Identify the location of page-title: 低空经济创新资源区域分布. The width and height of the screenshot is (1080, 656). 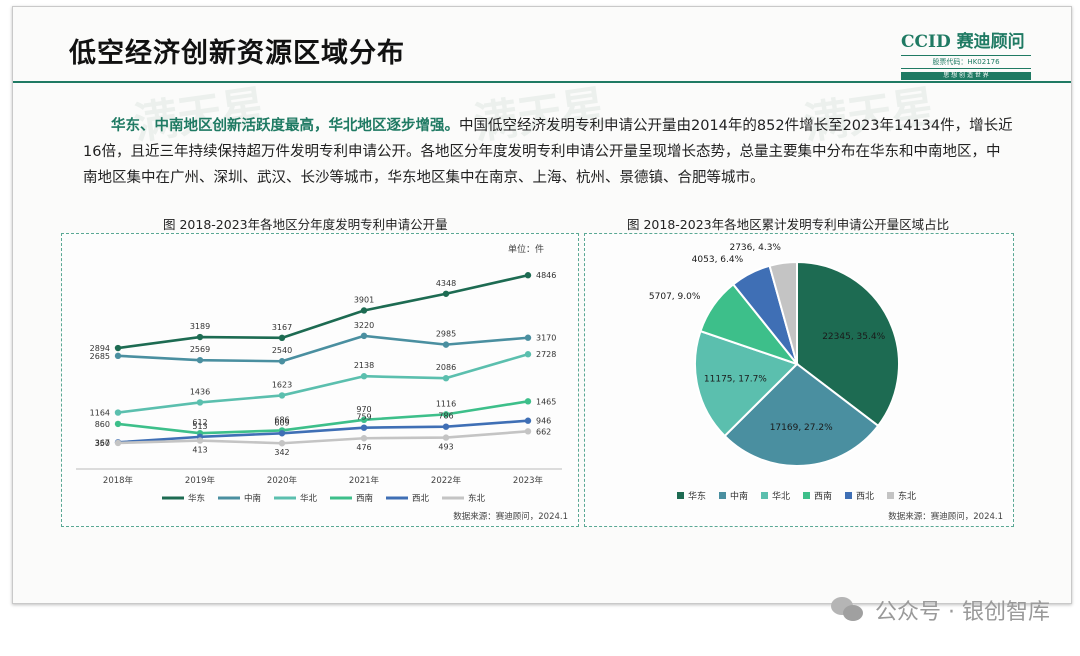
(237, 53).